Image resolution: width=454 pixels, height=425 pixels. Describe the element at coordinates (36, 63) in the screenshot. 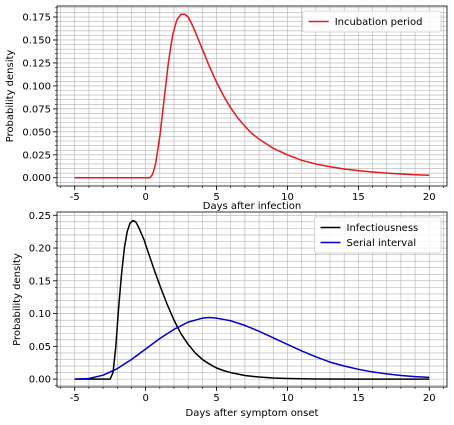

I see `y-tick-label: 0.125` at that location.